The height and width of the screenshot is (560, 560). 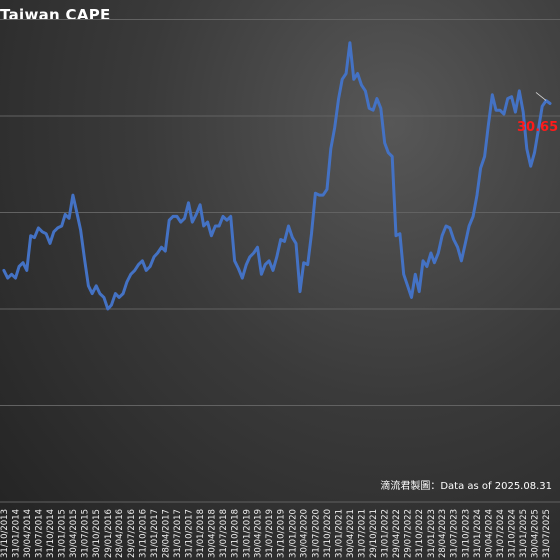 What do you see at coordinates (17, 533) in the screenshot?
I see `x-tick-label: 31/01/2014` at bounding box center [17, 533].